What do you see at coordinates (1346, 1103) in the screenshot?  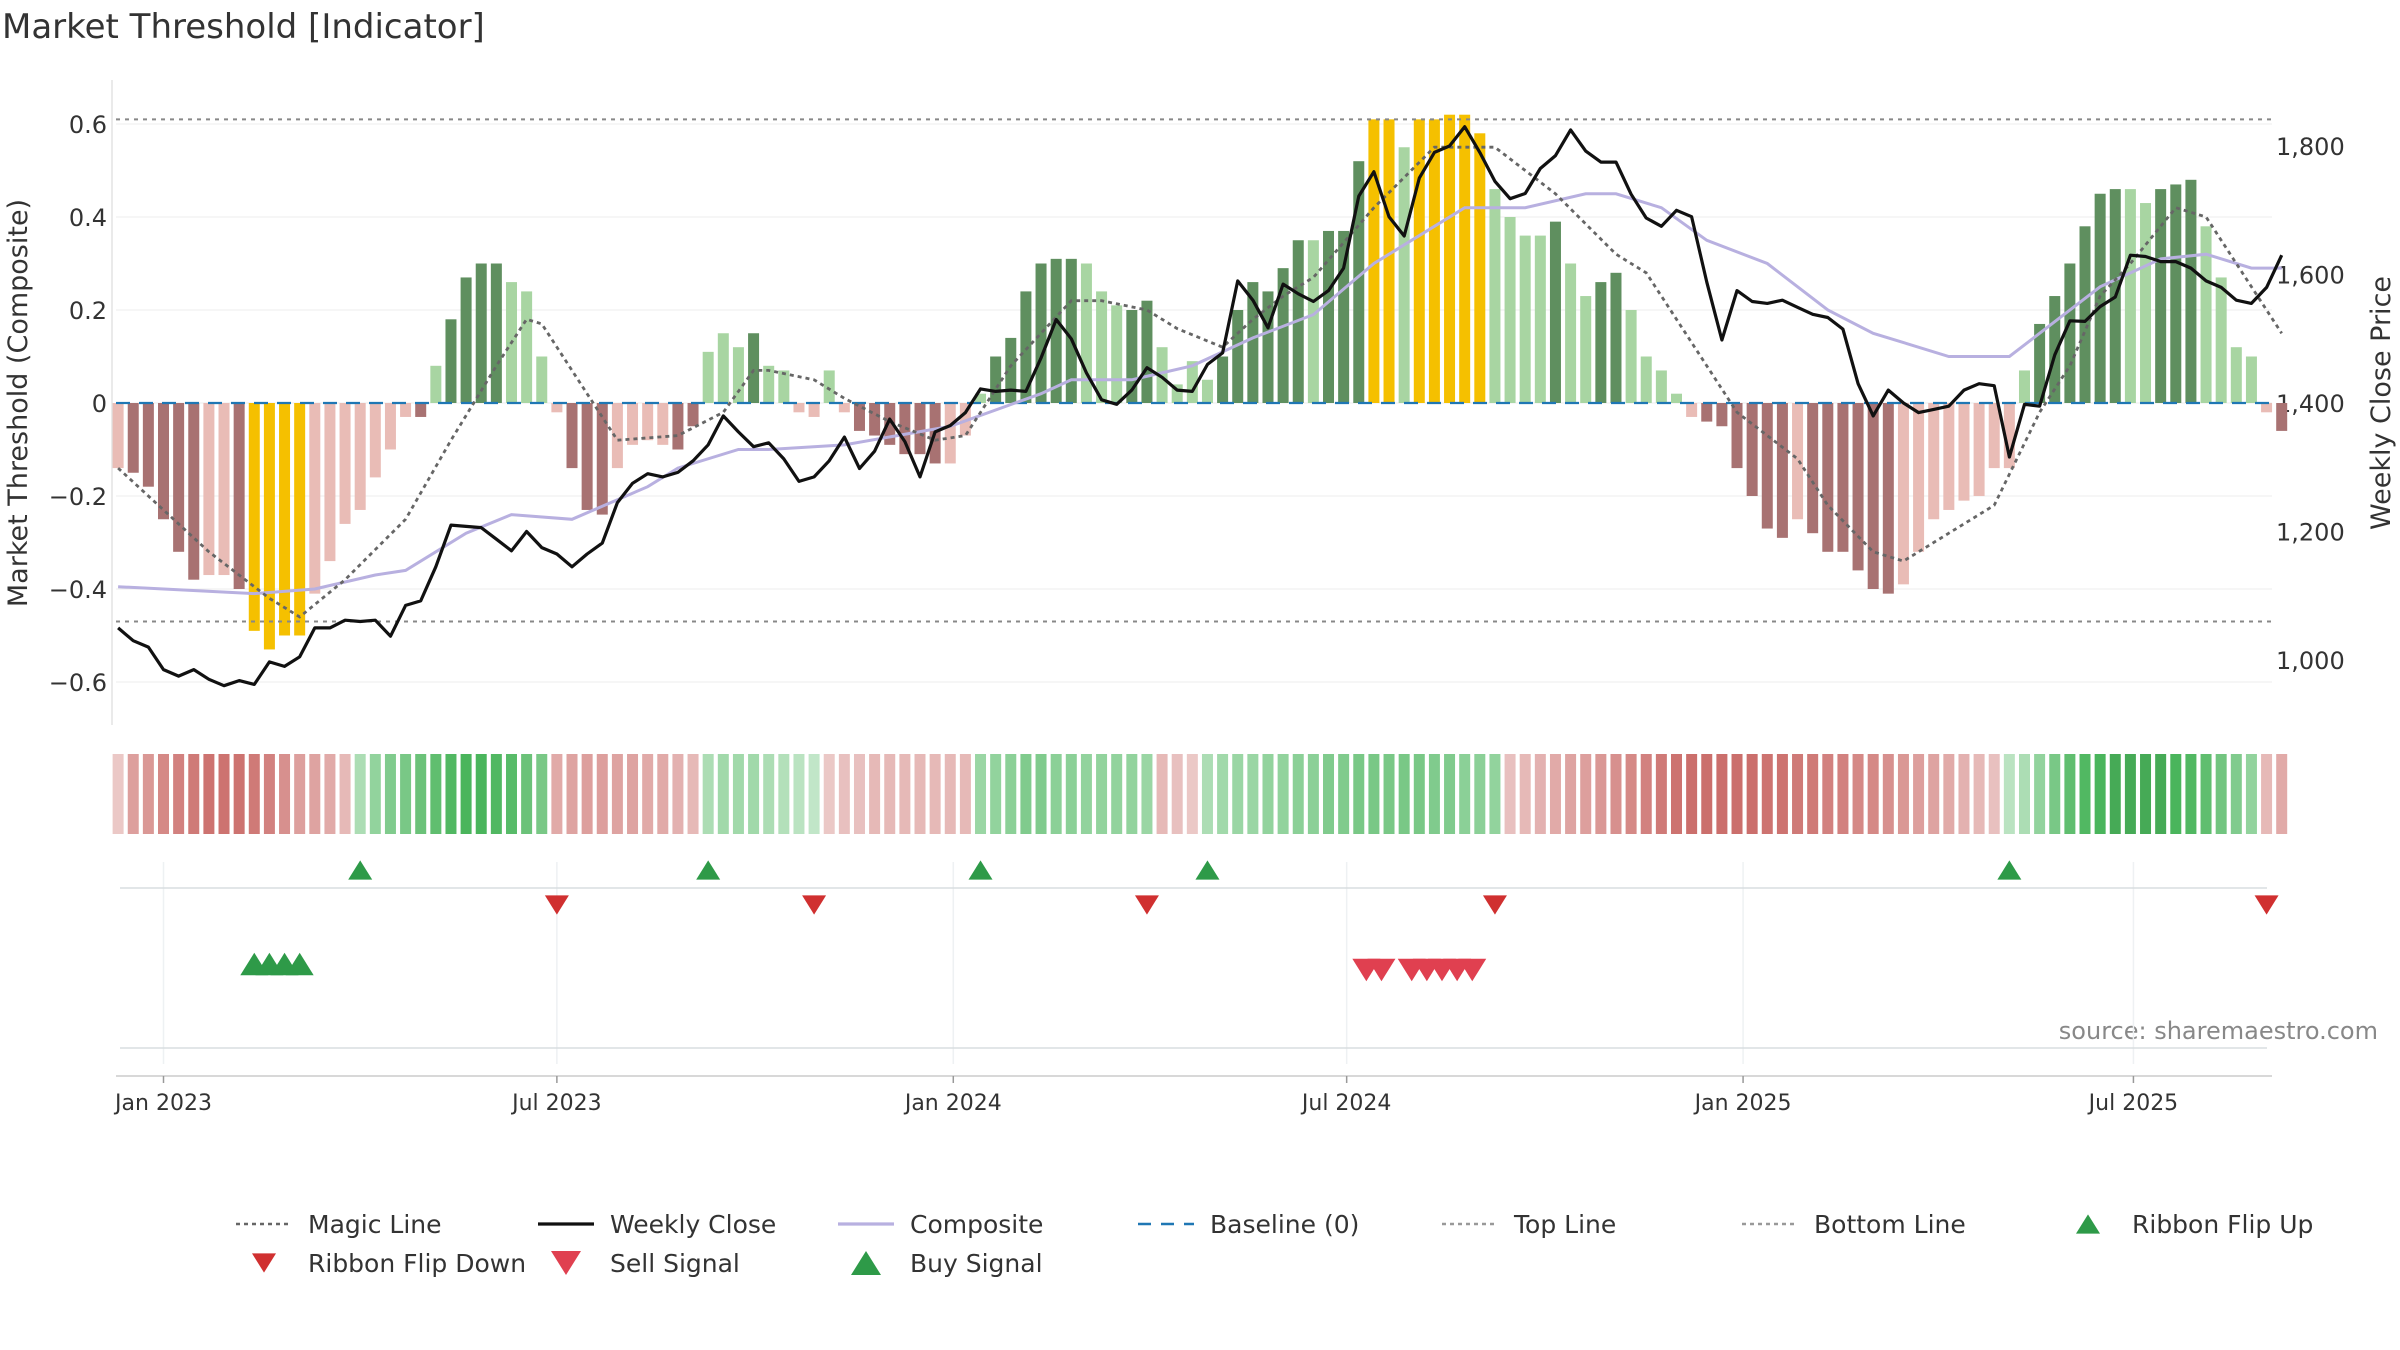 I see `x-tick-label: Jul 2024` at bounding box center [1346, 1103].